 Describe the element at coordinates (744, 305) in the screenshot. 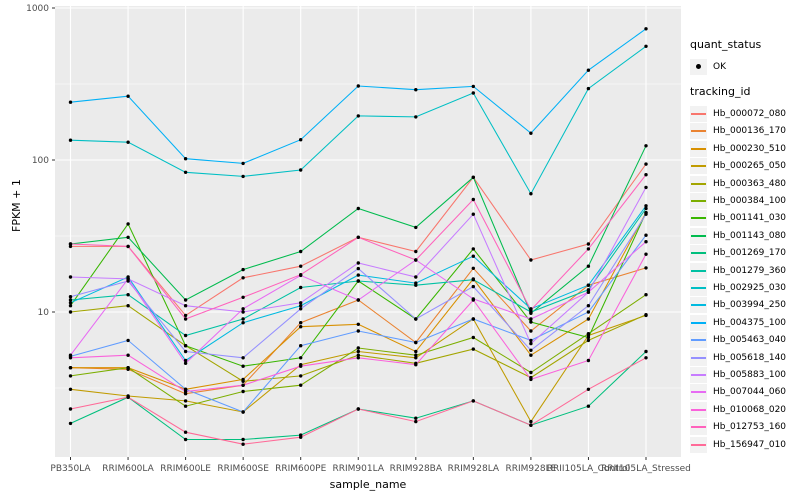

I see `legend-item-Hb_003994_250: Hb_003994_250` at that location.